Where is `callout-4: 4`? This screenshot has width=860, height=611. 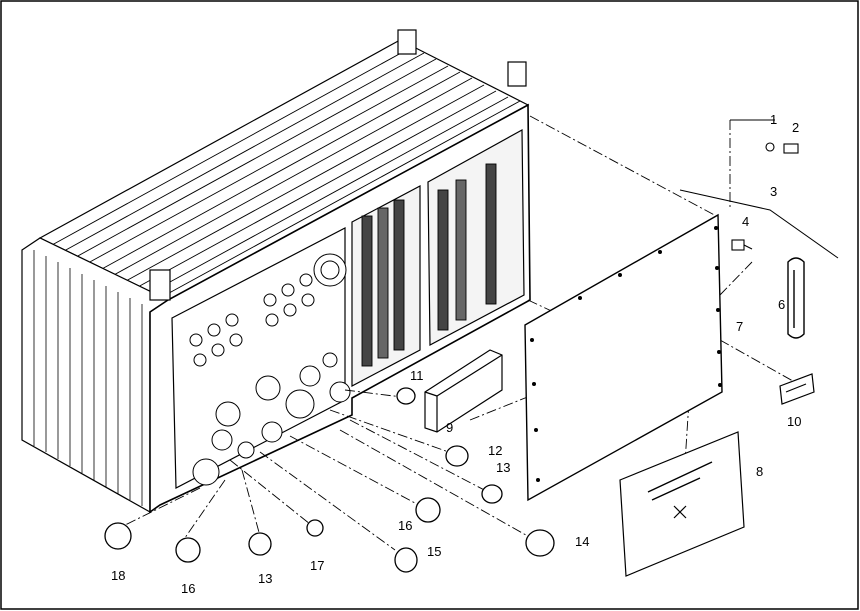 callout-4: 4 is located at coordinates (745, 221).